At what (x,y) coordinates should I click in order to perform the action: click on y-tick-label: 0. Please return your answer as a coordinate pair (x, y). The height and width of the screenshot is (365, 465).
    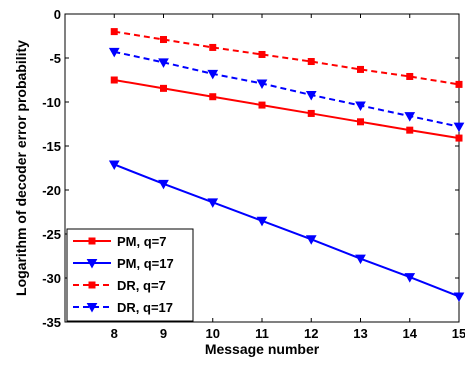
    Looking at the image, I should click on (57, 14).